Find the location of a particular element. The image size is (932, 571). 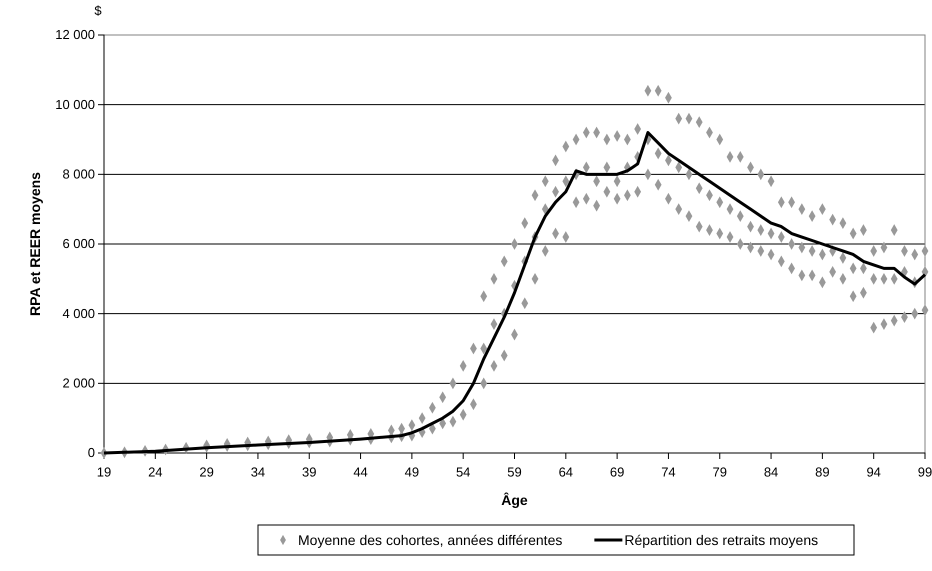

x-tick-label: 94 is located at coordinates (873, 472).